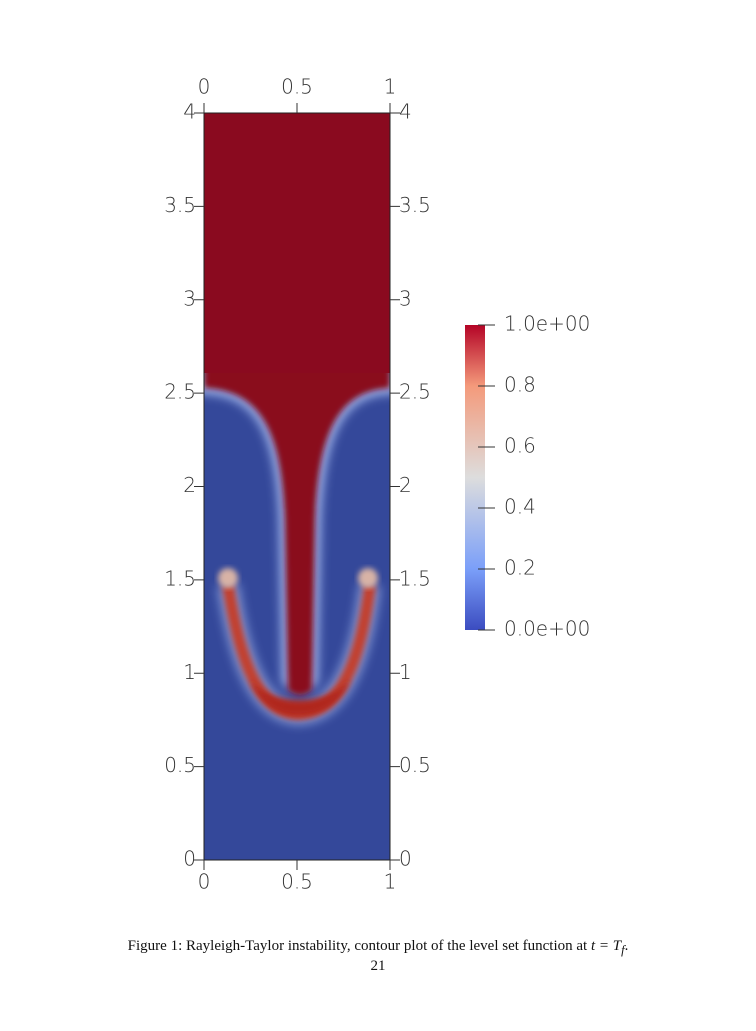 This screenshot has height=1031, width=756. I want to click on caption-end: ., so click(626, 946).